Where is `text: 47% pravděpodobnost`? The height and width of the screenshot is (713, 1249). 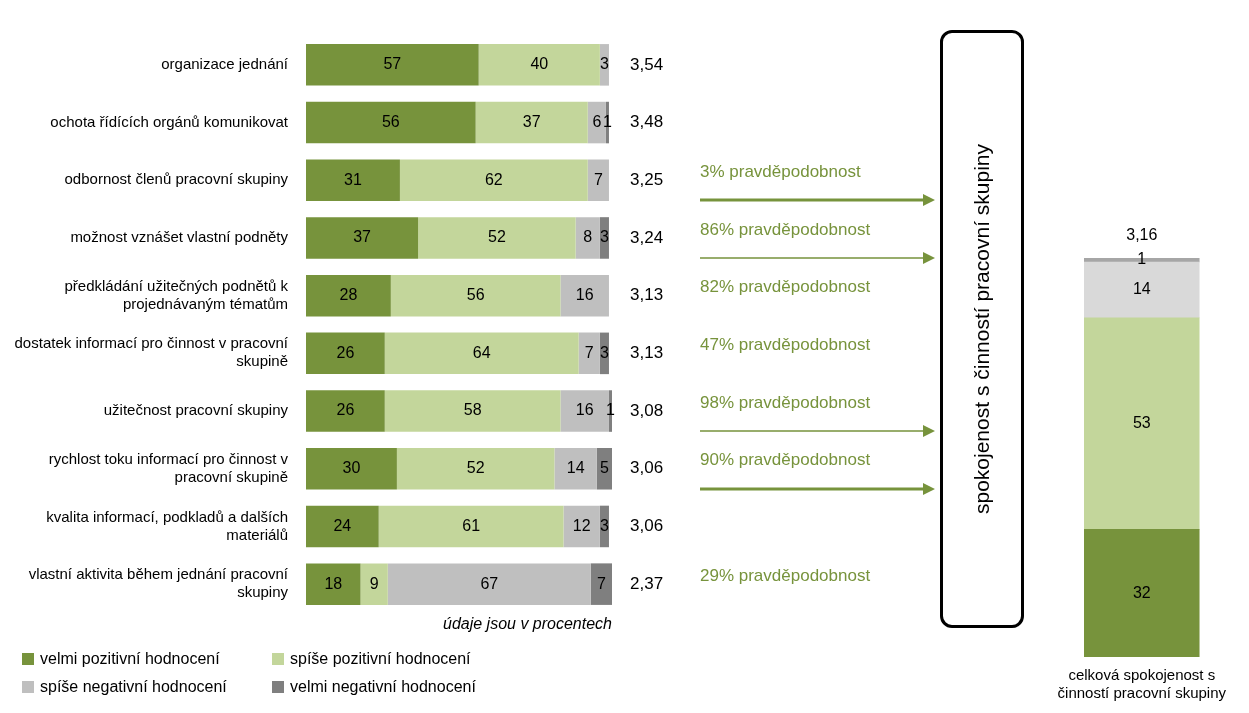 text: 47% pravděpodobnost is located at coordinates (785, 345).